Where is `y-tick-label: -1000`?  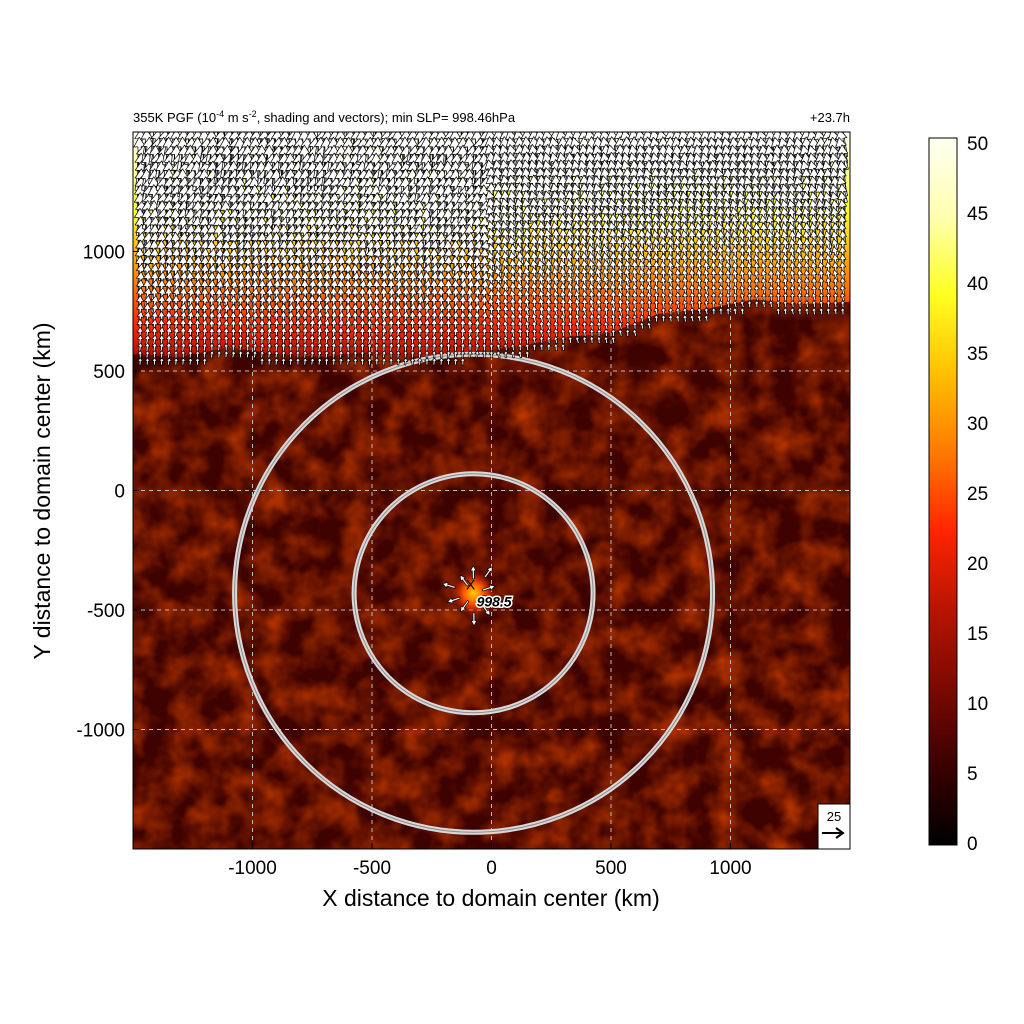
y-tick-label: -1000 is located at coordinates (100, 731).